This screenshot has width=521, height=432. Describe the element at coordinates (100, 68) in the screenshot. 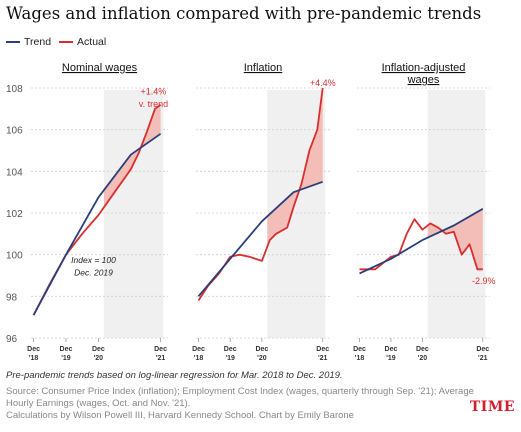

I see `panel-title: Nominal wages` at that location.